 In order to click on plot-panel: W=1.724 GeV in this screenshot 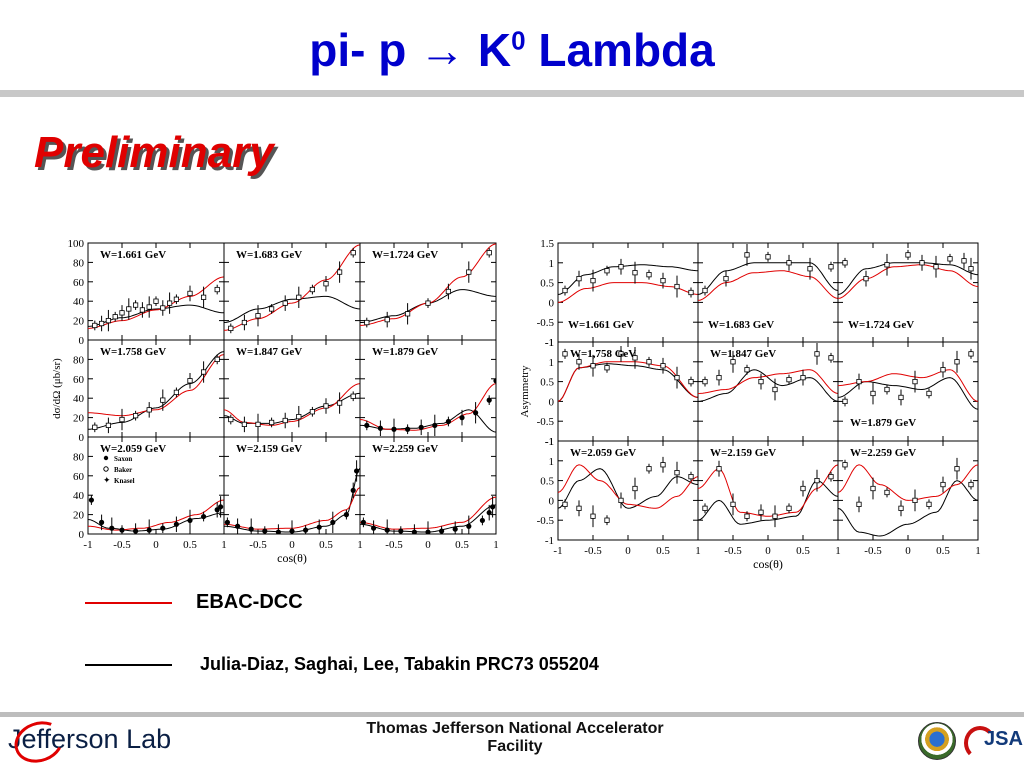, I will do `click(428, 291)`.